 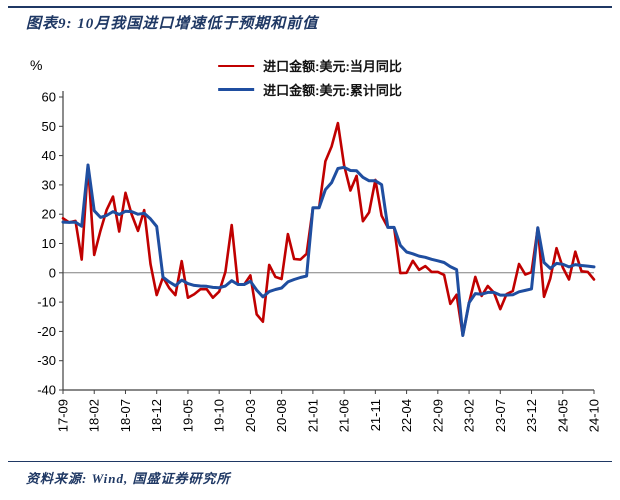 I want to click on bottom-divider, so click(x=310, y=461).